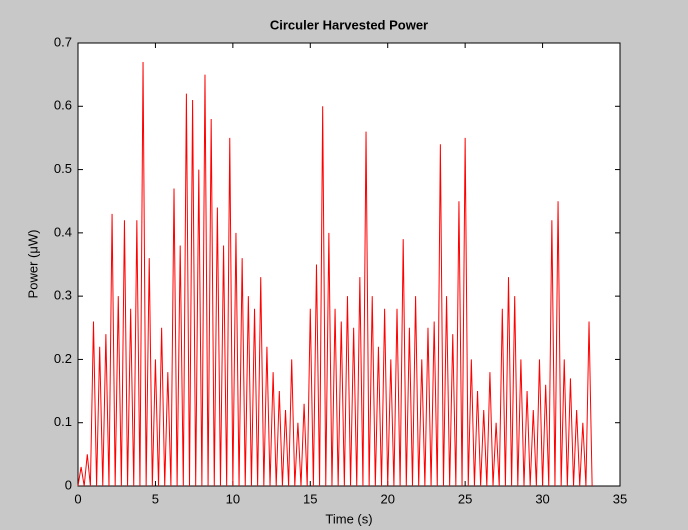 The height and width of the screenshot is (530, 688). I want to click on x-tick-label: 30, so click(542, 498).